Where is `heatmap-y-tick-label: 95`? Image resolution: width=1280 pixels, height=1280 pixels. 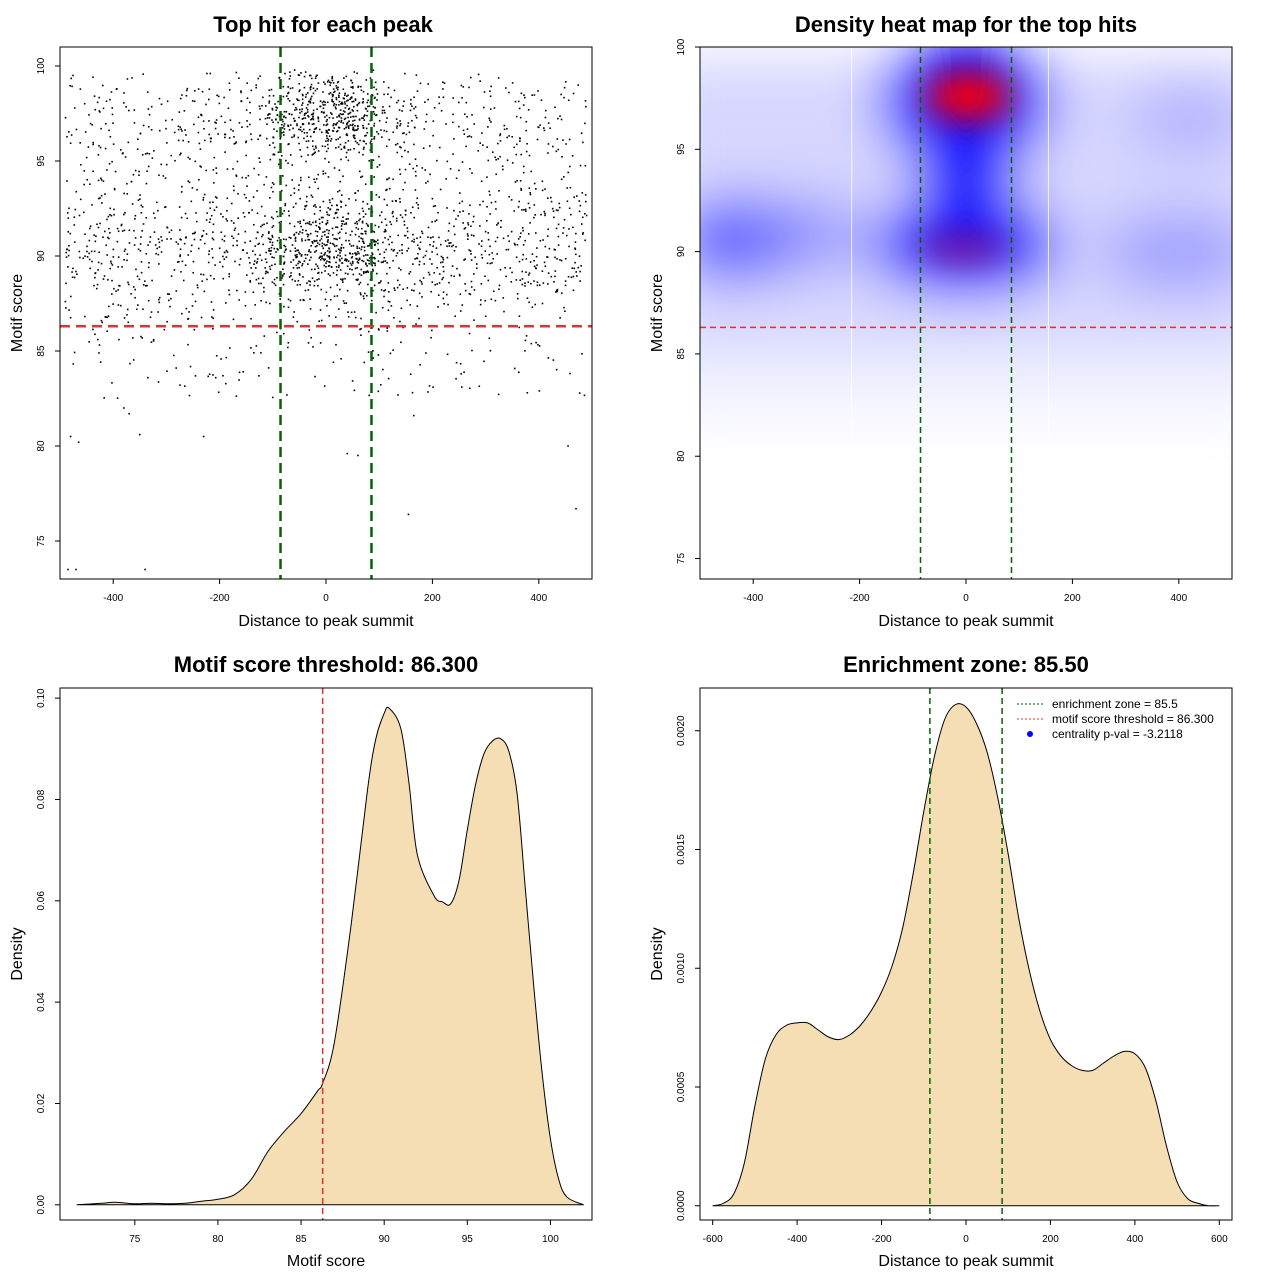
heatmap-y-tick-label: 95 is located at coordinates (681, 149).